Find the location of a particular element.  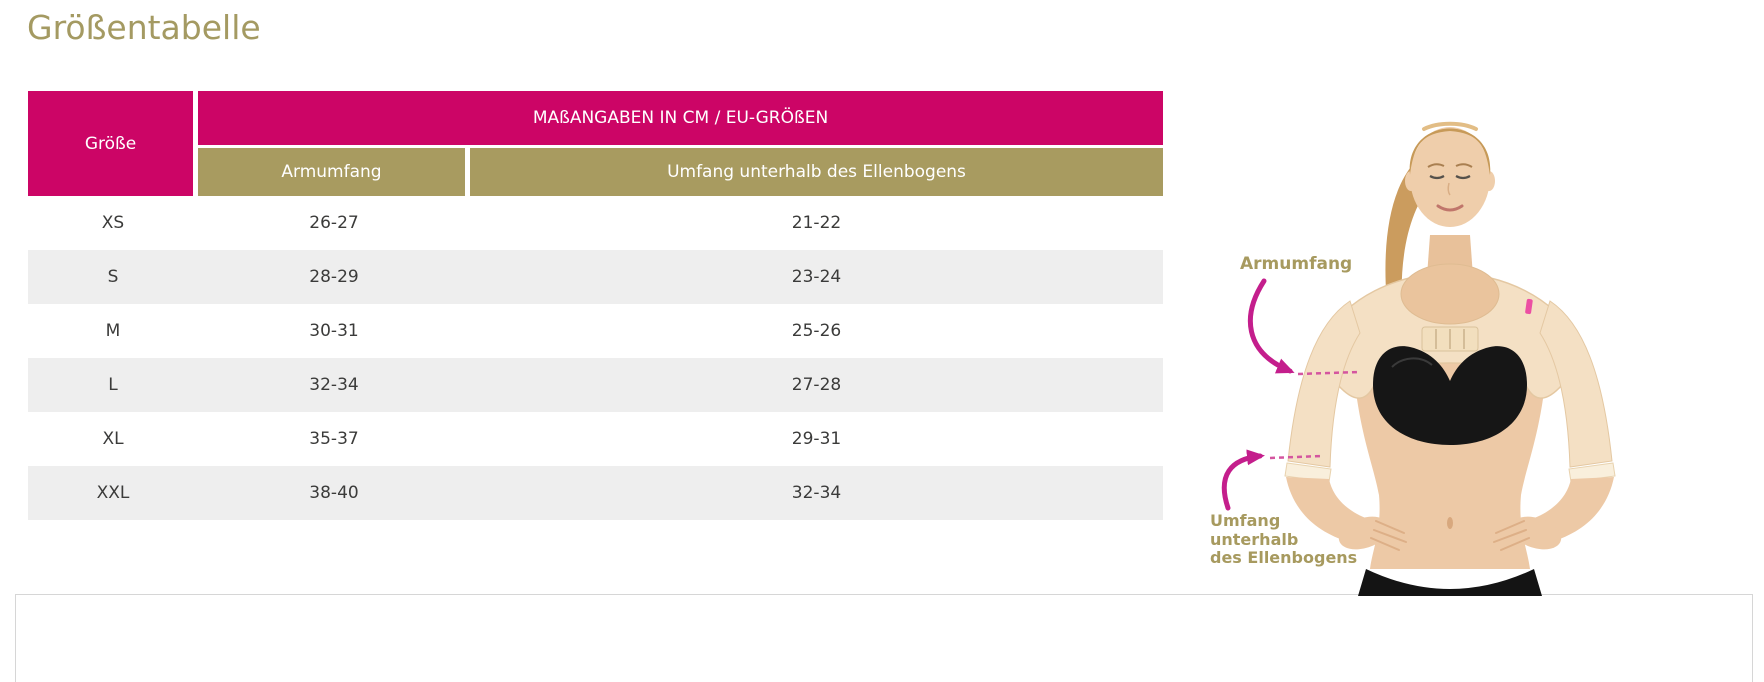

armumfang-annotation: Armumfang is located at coordinates (1296, 264).